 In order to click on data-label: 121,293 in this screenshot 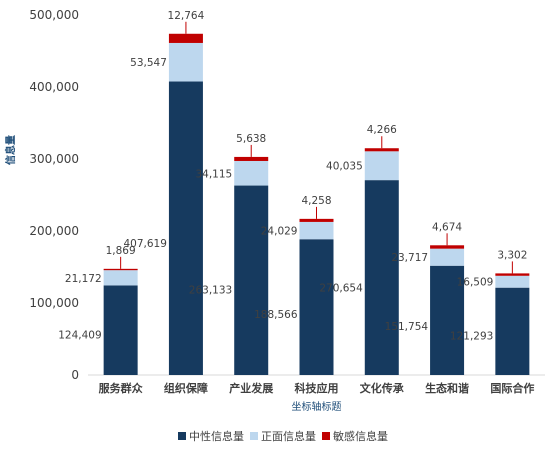, I will do `click(471, 337)`.